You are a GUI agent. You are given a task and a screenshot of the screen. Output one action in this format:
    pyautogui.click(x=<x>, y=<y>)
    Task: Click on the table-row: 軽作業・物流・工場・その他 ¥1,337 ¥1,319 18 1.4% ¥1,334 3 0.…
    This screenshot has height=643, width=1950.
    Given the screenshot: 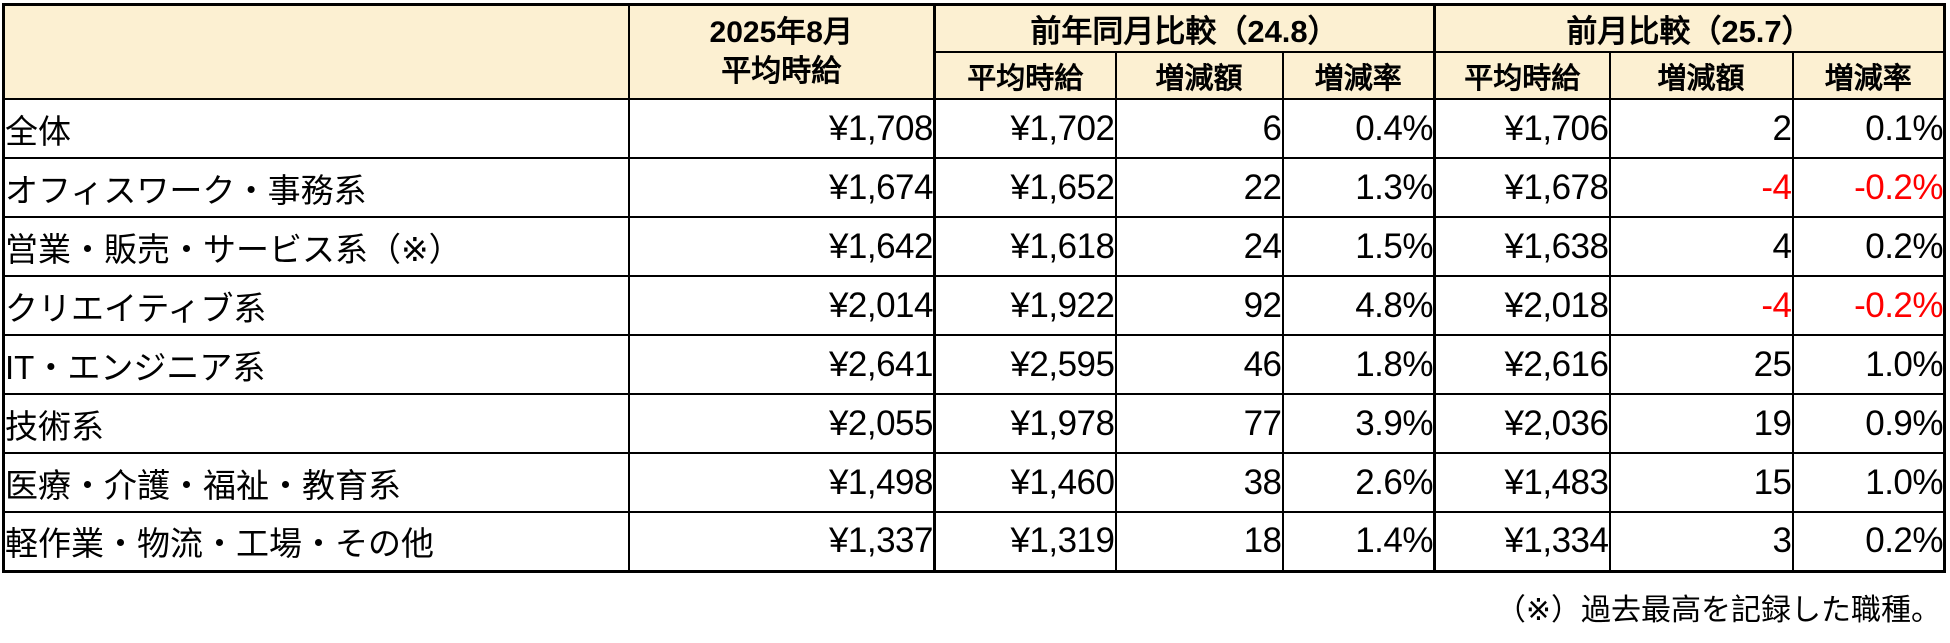 What is the action you would take?
    pyautogui.click(x=974, y=541)
    